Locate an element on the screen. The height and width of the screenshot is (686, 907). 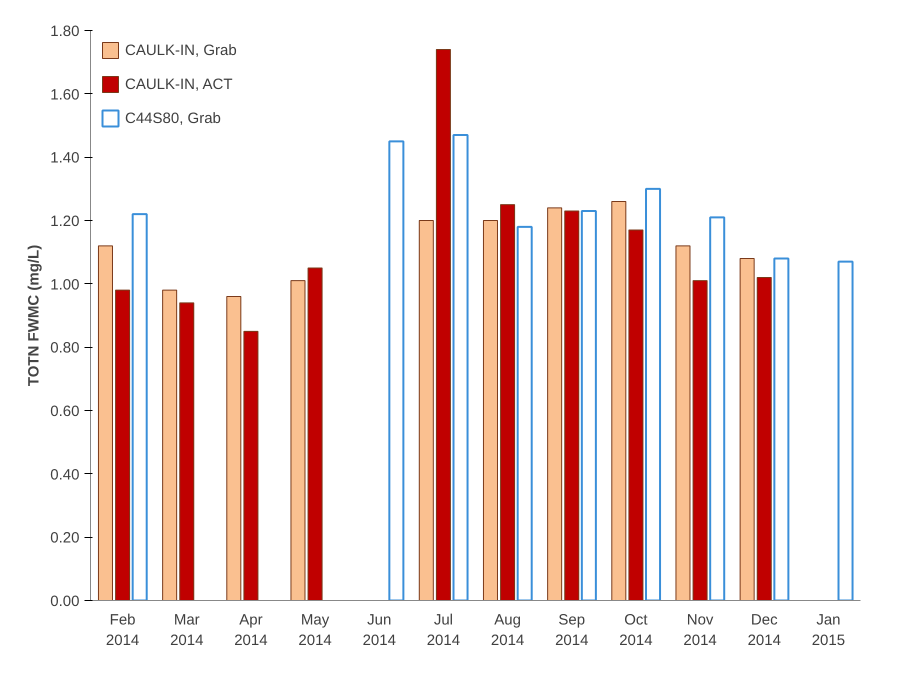
x-tick-label: Jan 2015 is located at coordinates (829, 630).